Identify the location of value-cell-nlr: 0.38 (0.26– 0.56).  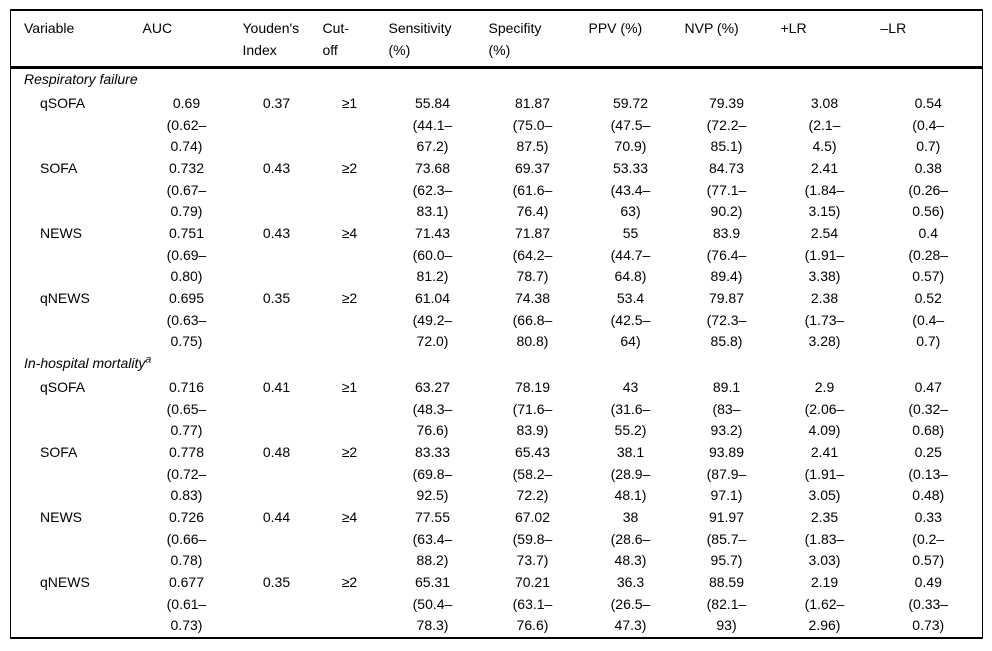
(928, 189).